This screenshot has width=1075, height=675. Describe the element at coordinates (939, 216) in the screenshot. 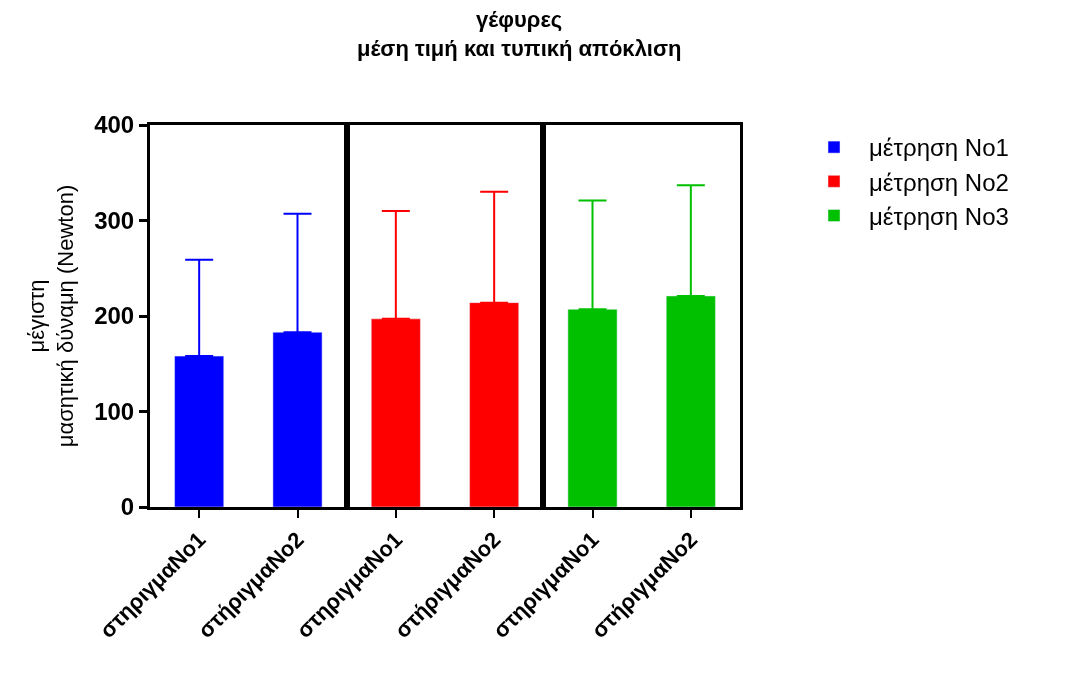

I see `legend-label: μέτρηση No3` at that location.